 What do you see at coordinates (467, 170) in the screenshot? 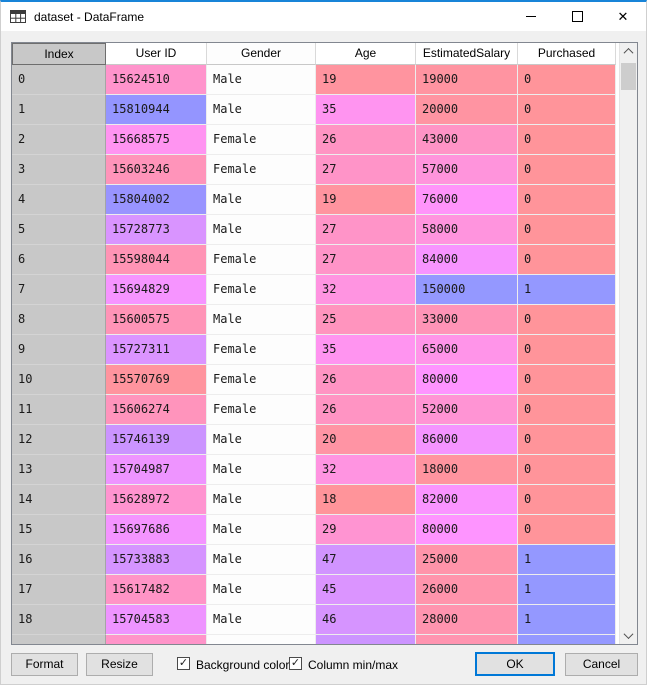
I see `cell-salary: 57000` at bounding box center [467, 170].